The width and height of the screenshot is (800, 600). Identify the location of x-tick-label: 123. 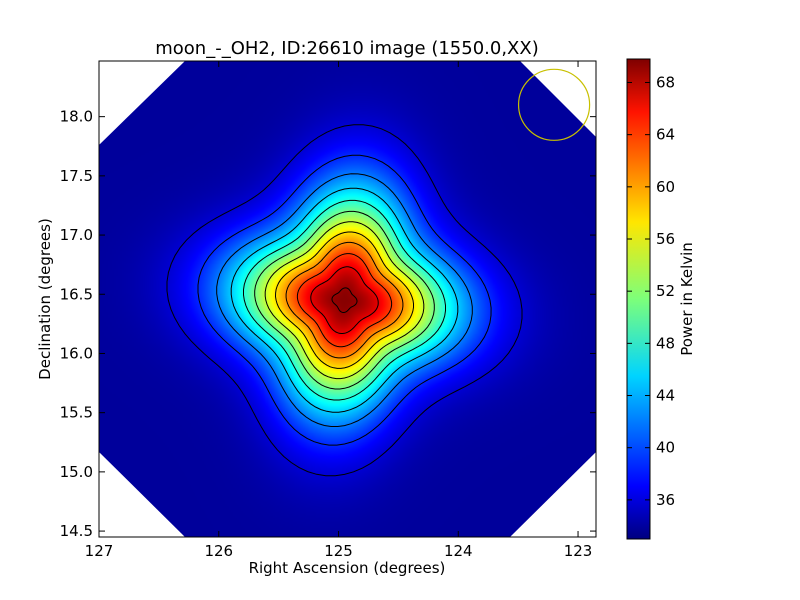
(578, 551).